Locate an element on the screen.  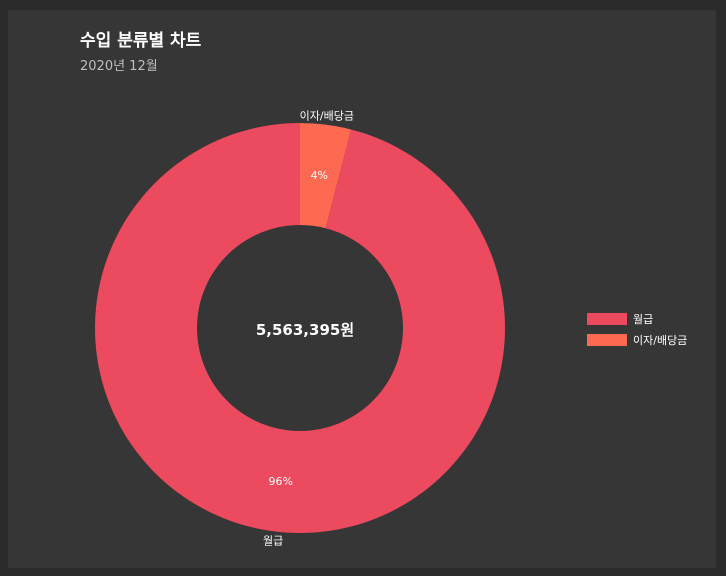
slice-value-label-1: 4% is located at coordinates (319, 175).